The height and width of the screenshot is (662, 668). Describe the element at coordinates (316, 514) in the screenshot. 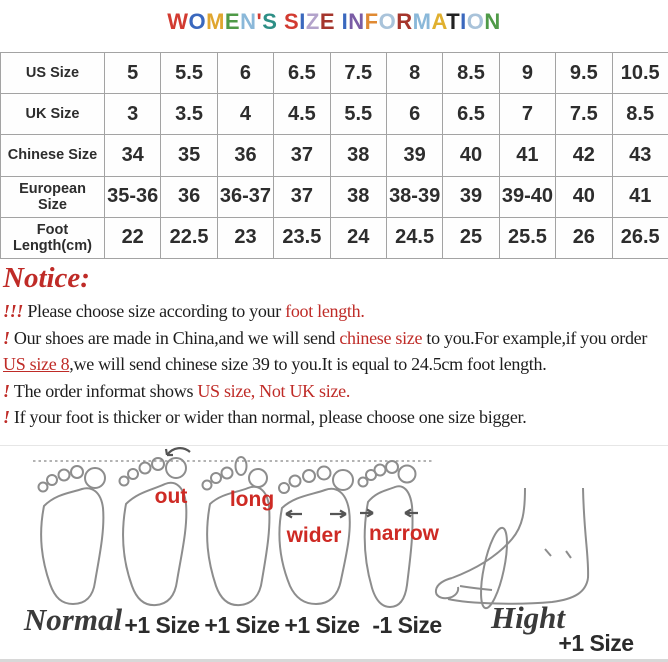

I see `wider-arrows-icon` at that location.